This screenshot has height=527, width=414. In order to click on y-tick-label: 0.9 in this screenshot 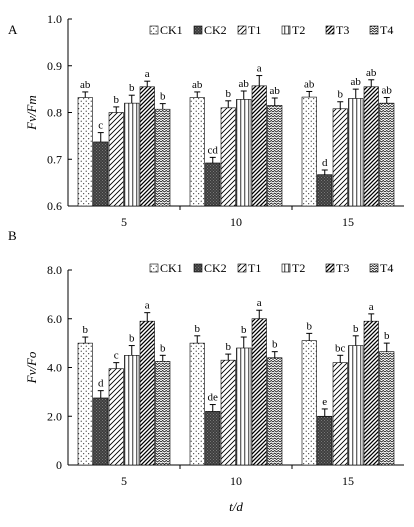, I will do `click(54, 66)`.